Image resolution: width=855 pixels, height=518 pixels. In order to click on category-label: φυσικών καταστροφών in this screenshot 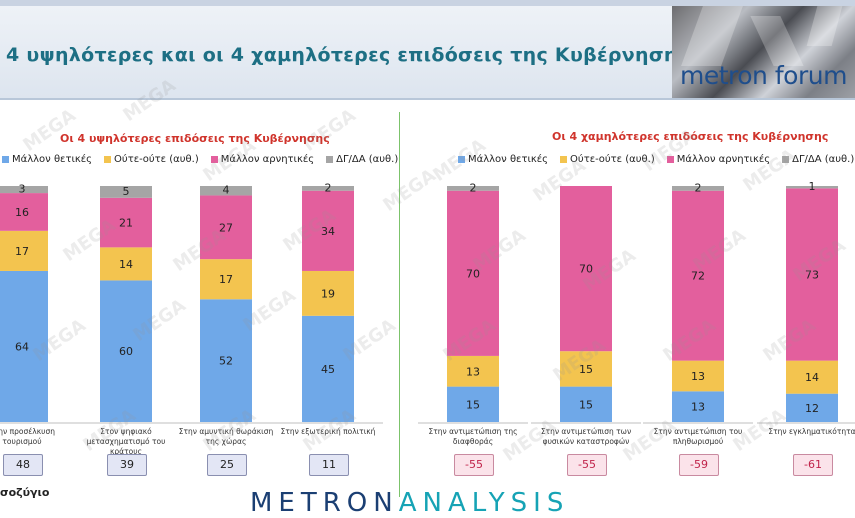, I will do `click(586, 441)`.